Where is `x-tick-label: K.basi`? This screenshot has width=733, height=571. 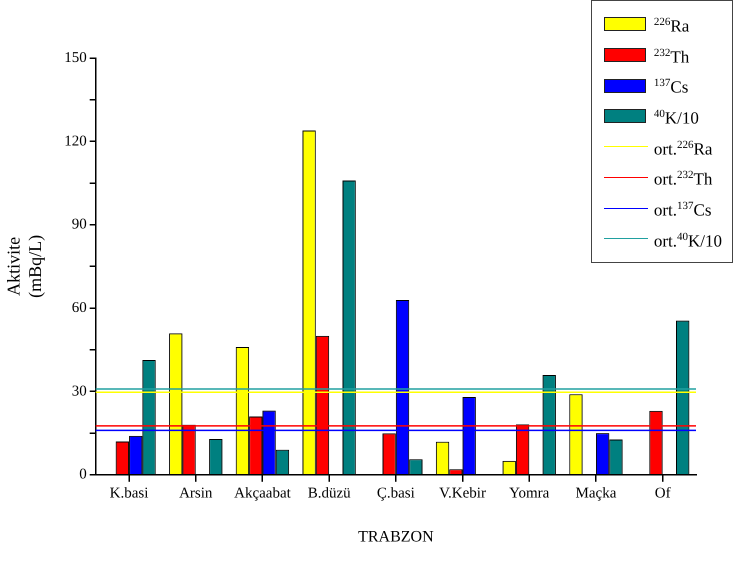 x-tick-label: K.basi is located at coordinates (129, 494).